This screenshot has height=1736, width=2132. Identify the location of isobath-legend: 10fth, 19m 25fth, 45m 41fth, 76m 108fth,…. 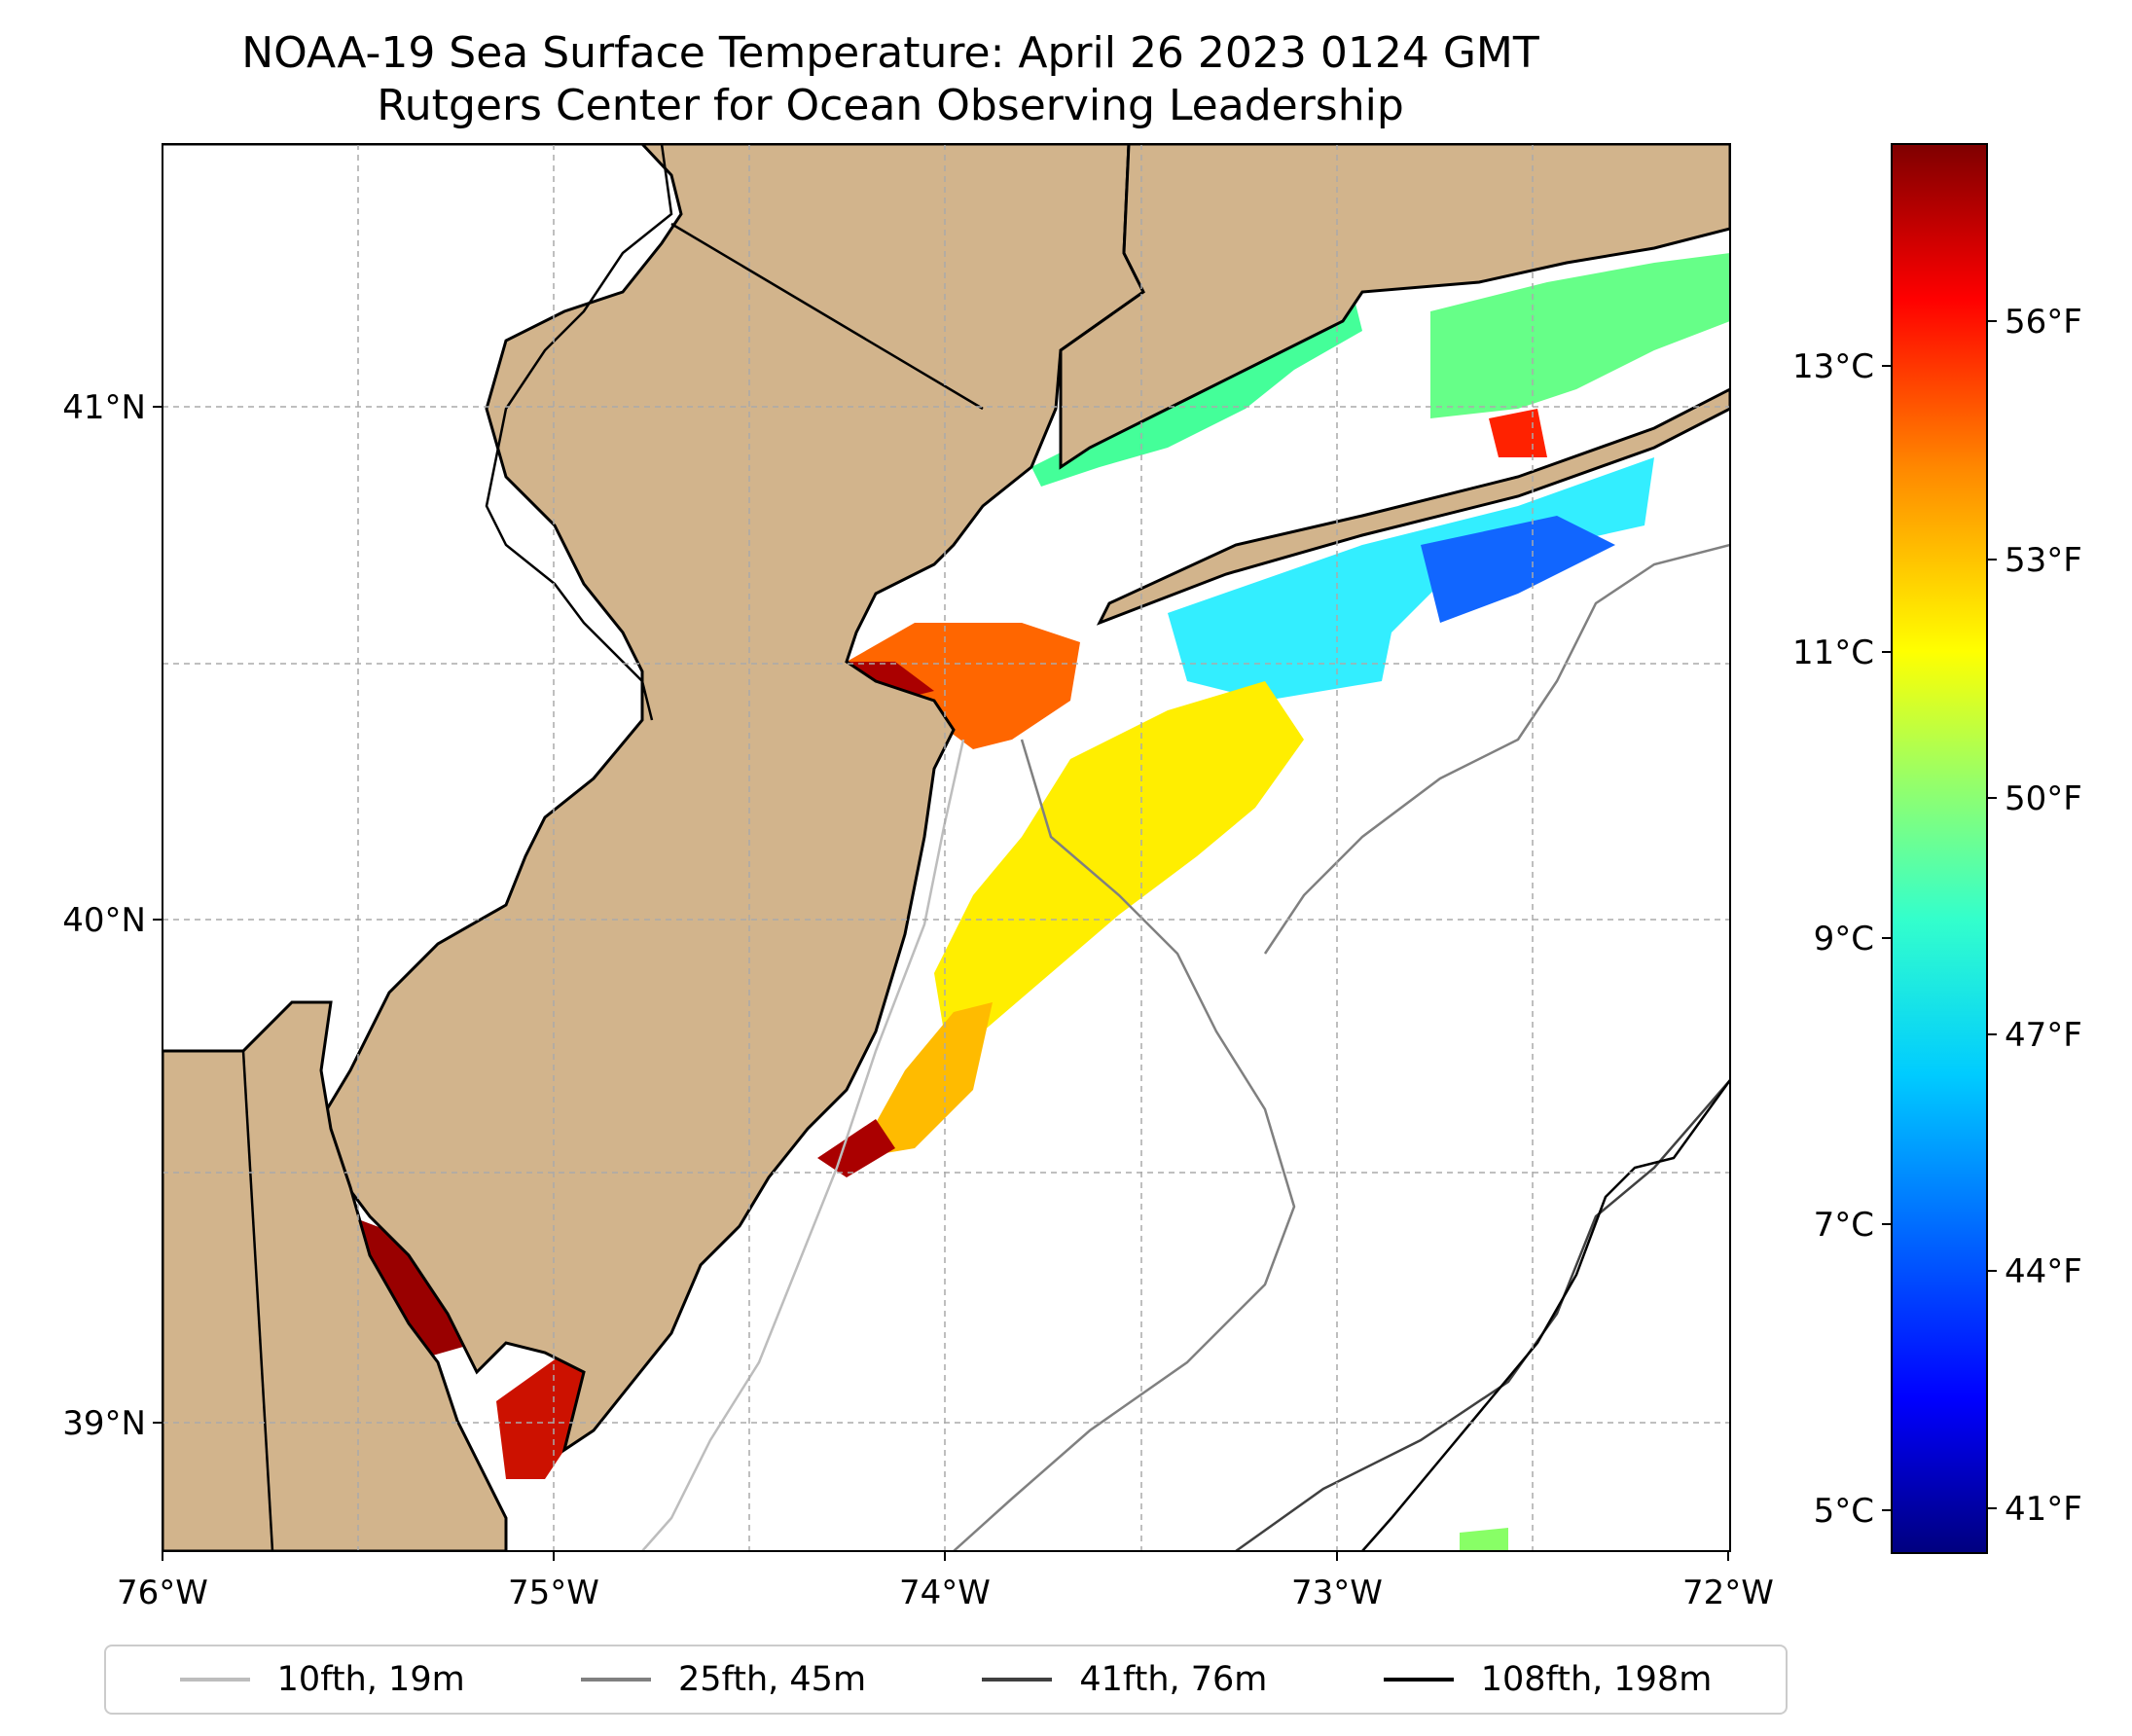
(946, 1680).